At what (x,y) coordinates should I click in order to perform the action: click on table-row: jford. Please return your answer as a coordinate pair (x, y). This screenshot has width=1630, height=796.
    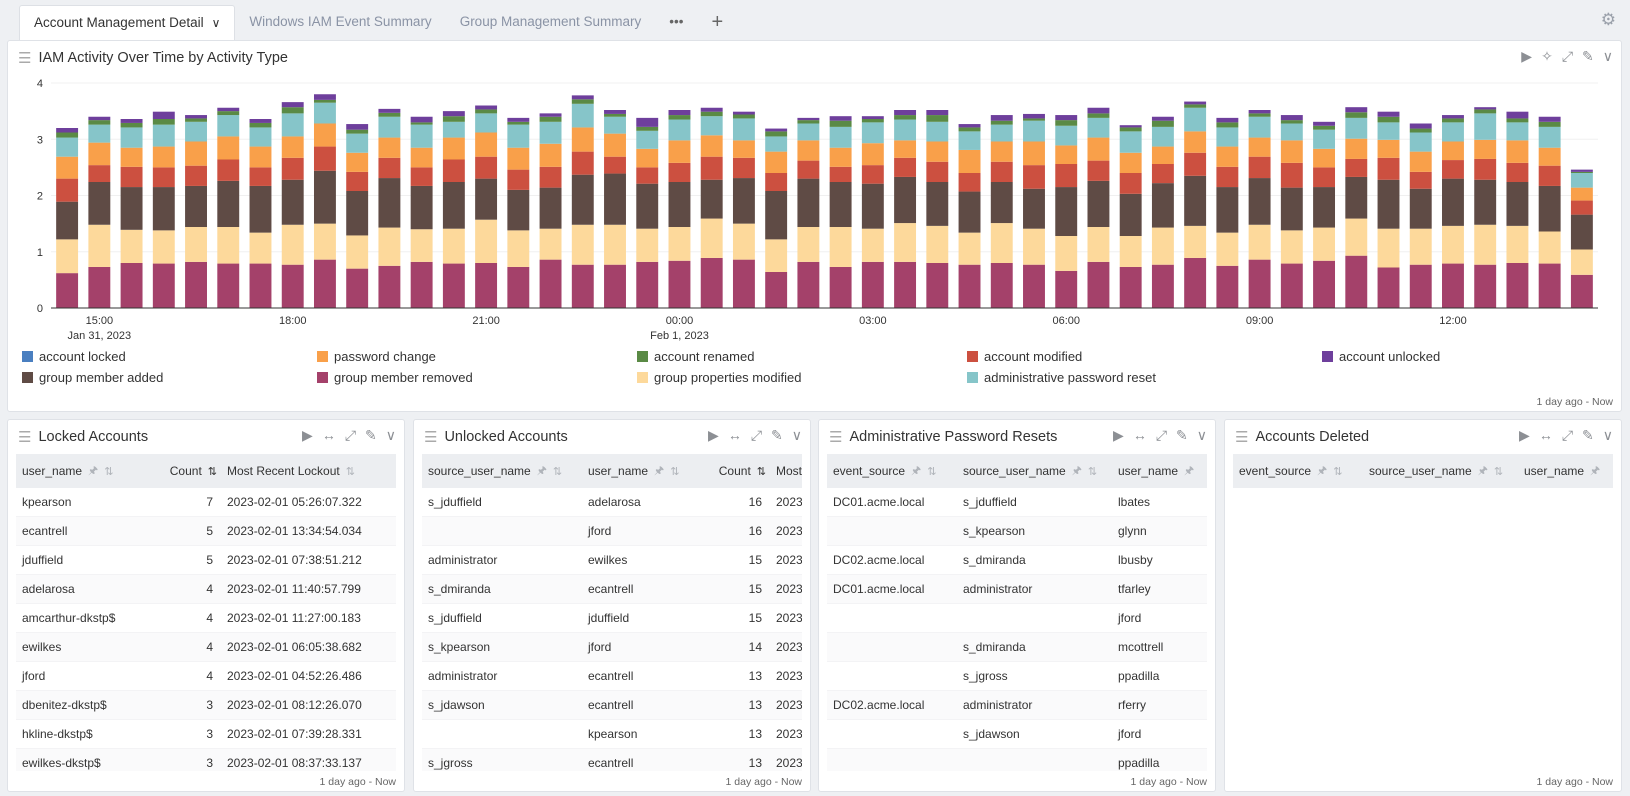
    Looking at the image, I should click on (1017, 618).